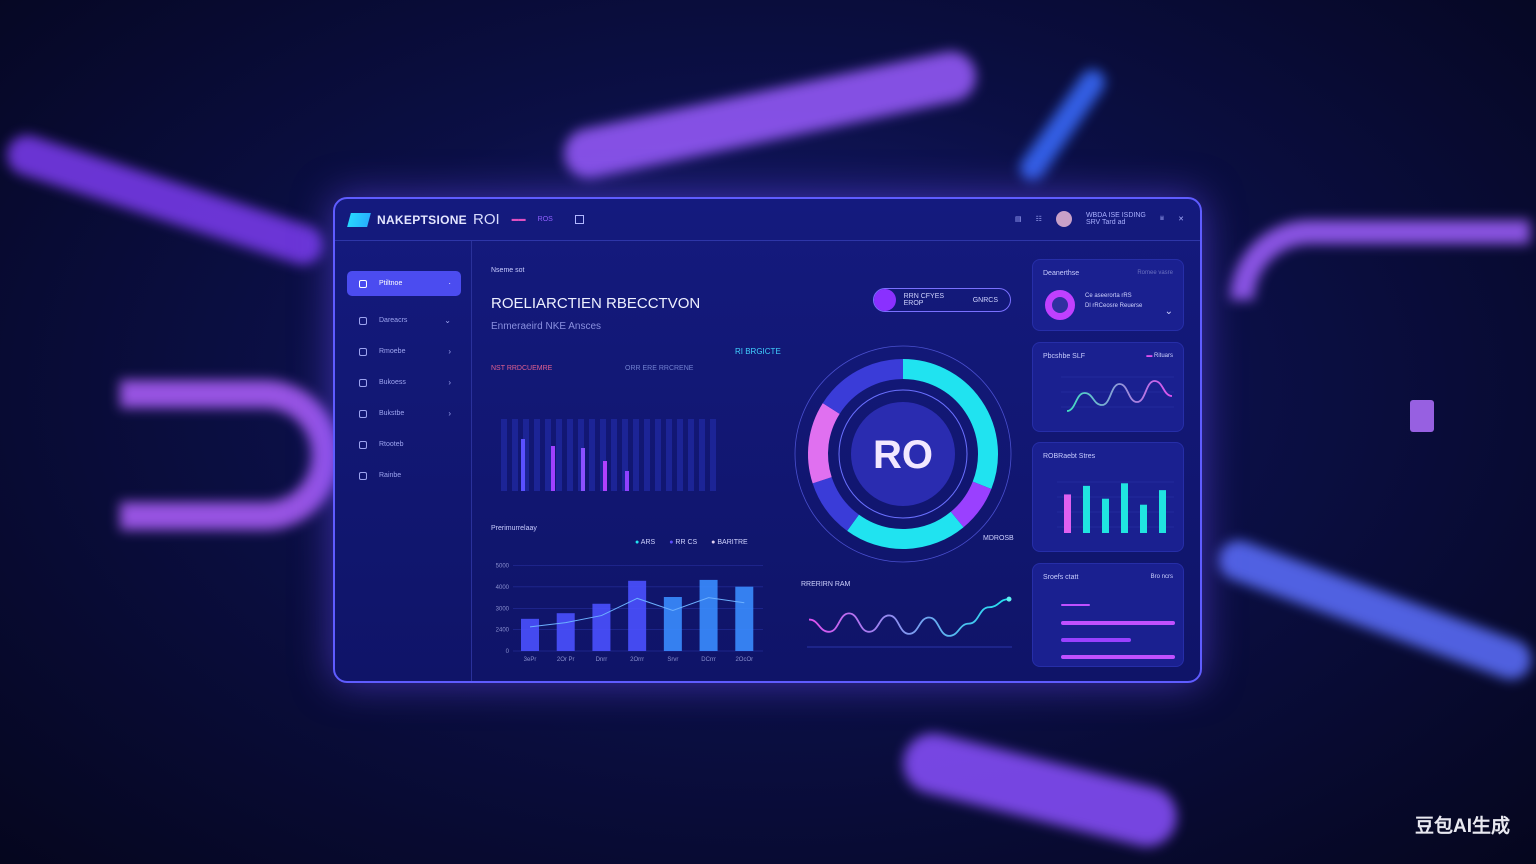 Image resolution: width=1536 pixels, height=864 pixels. Describe the element at coordinates (1018, 219) in the screenshot. I see `calendar-icon: ▤` at that location.